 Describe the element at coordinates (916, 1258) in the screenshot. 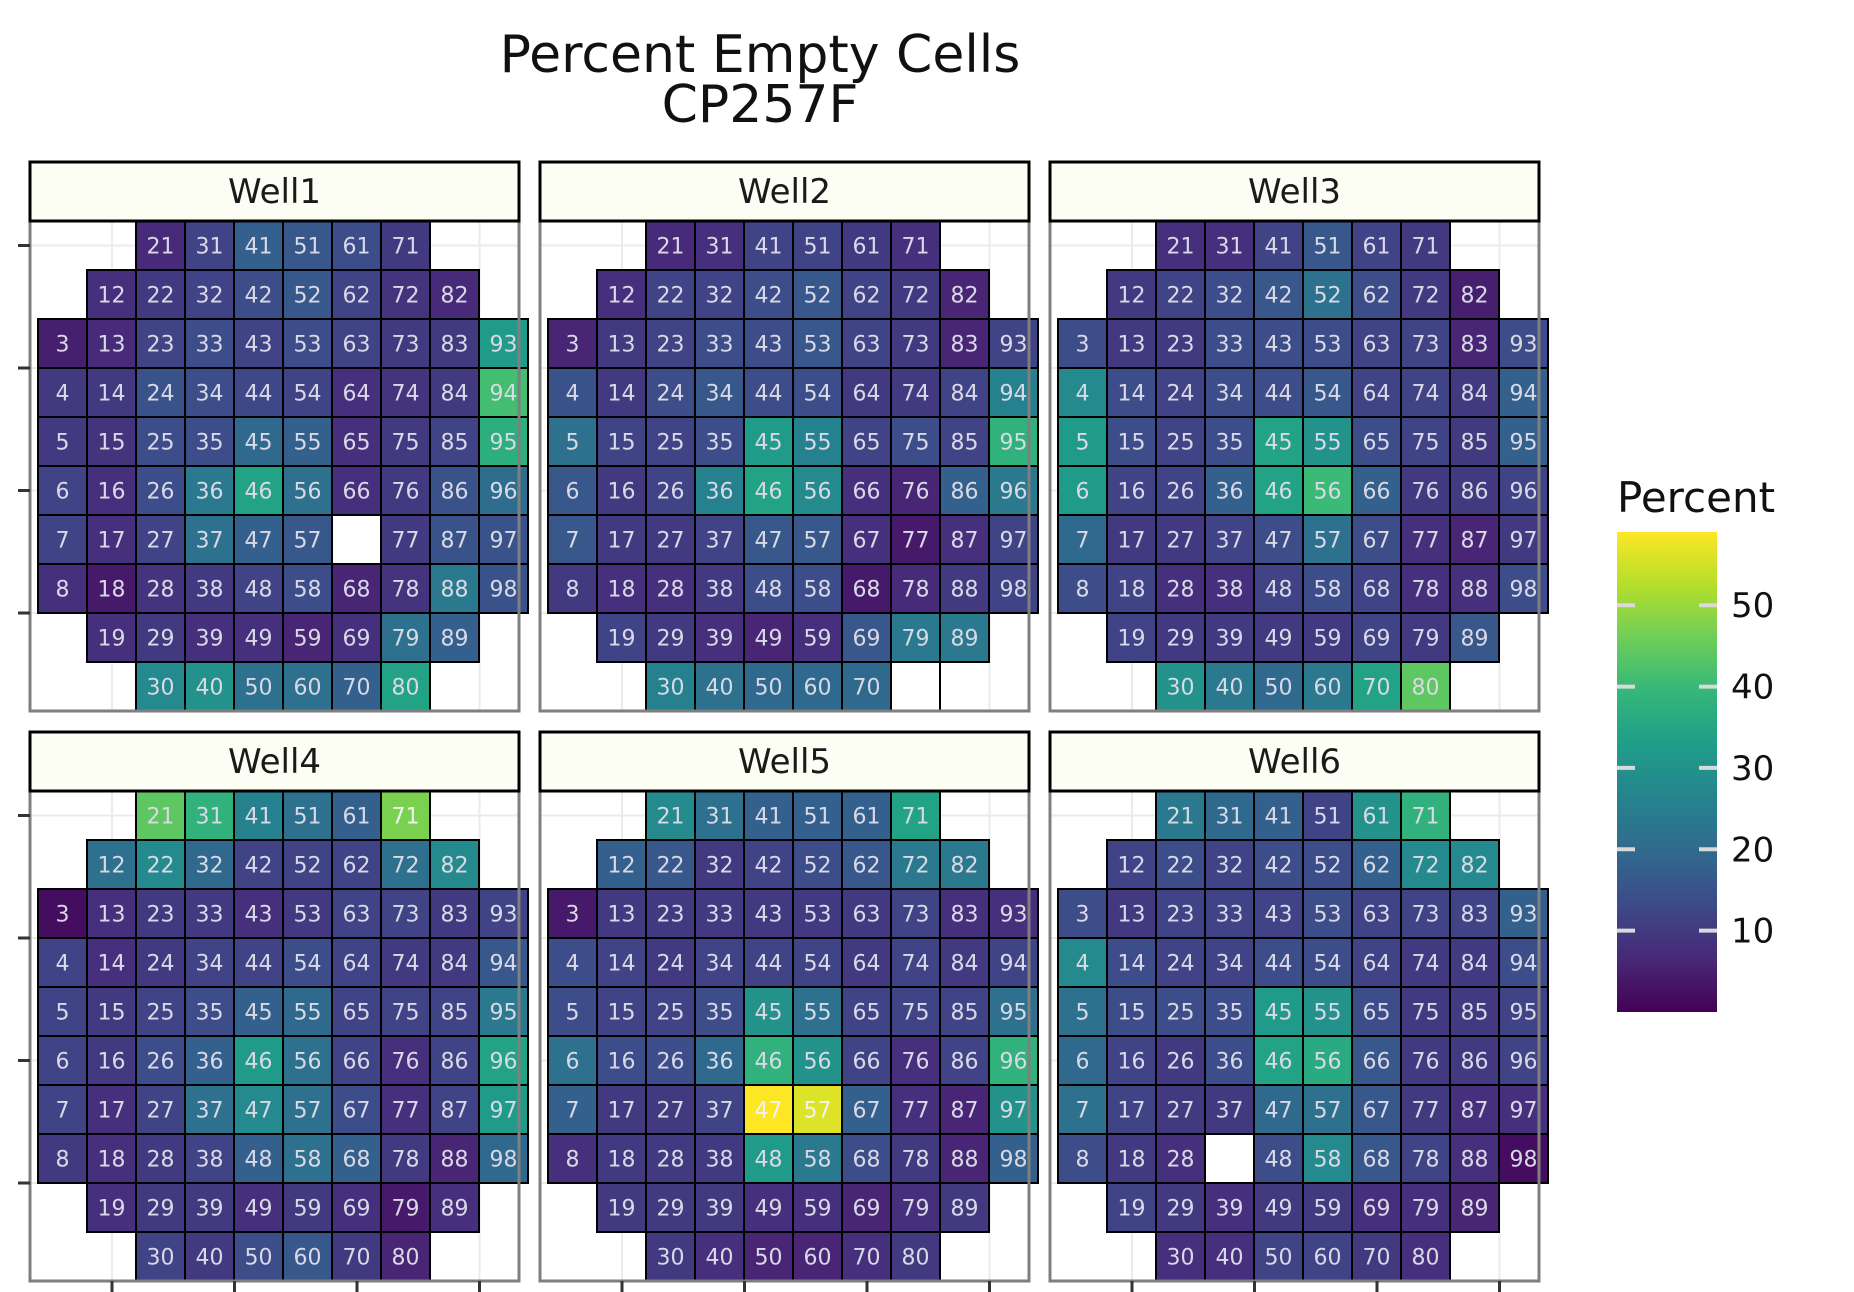

I see `cell-label: 80` at that location.